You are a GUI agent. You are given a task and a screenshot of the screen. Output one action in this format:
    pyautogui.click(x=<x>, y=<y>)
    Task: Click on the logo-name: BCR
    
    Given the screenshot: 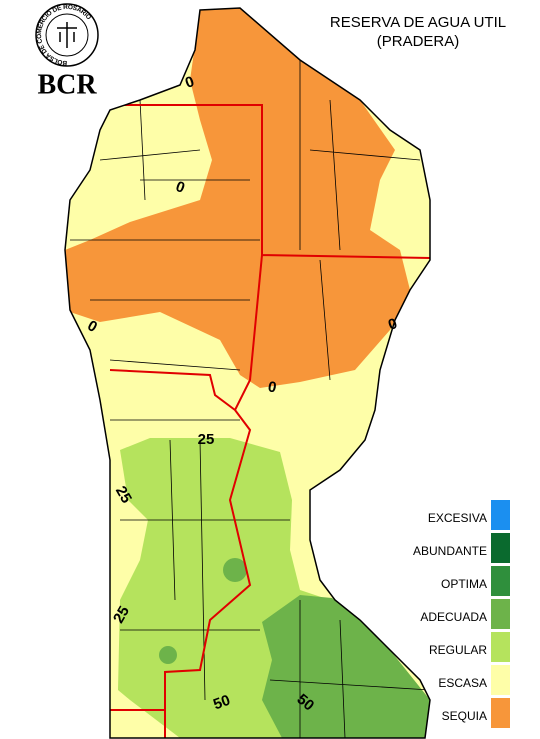 What is the action you would take?
    pyautogui.click(x=67, y=84)
    